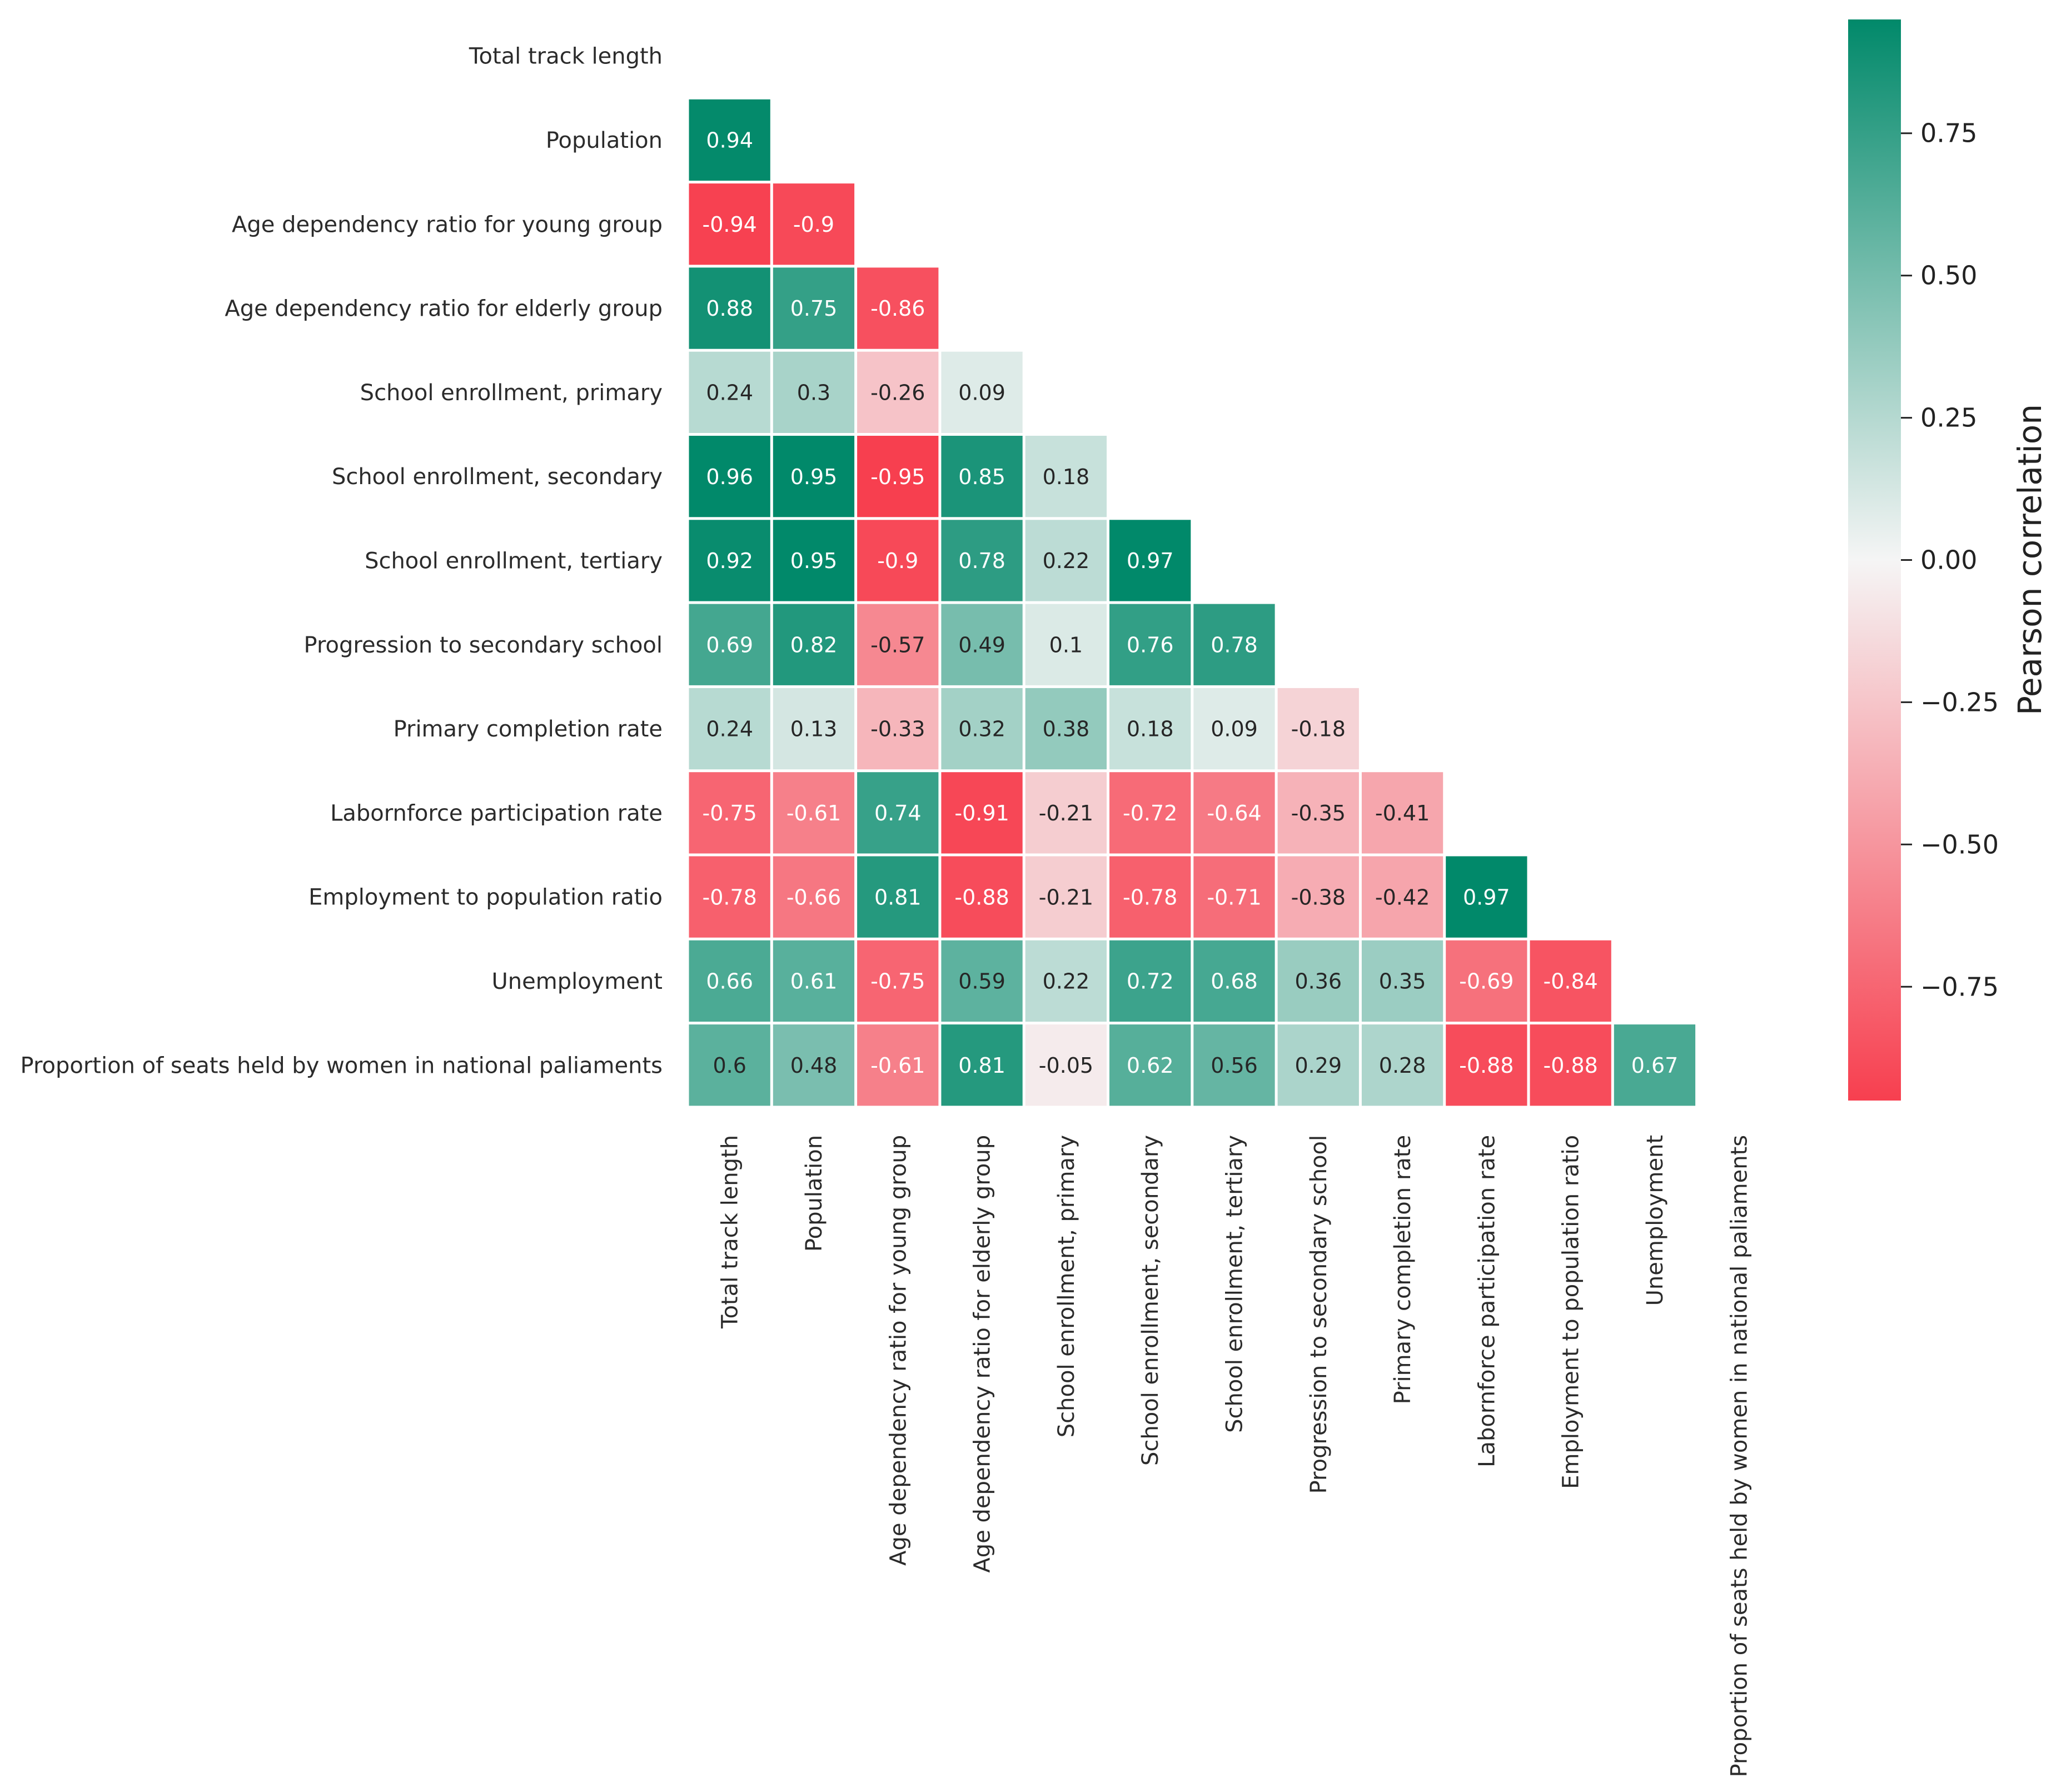 Image resolution: width=2051 pixels, height=1792 pixels. Describe the element at coordinates (814, 981) in the screenshot. I see `heatmap-cell: 0.61` at that location.